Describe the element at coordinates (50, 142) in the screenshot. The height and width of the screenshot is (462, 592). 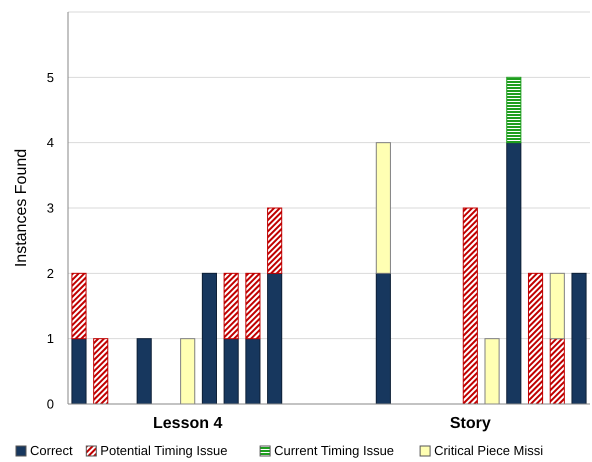
I see `y-tick-label: 4` at that location.